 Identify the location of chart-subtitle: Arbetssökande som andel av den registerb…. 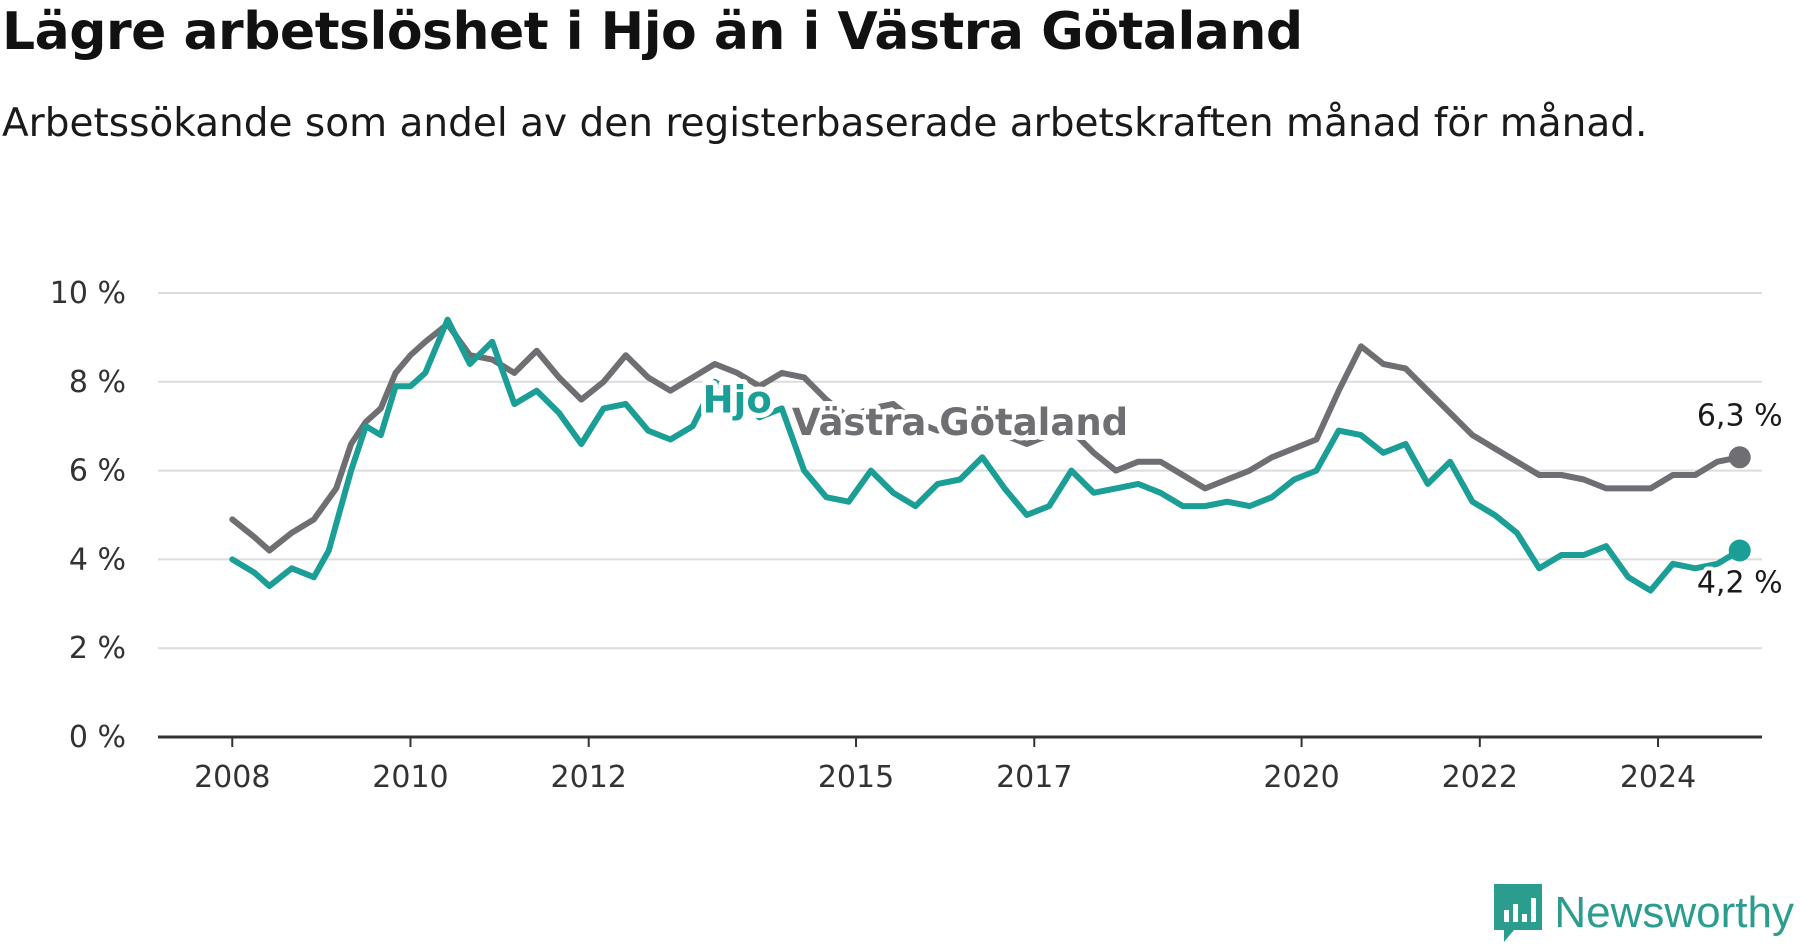
(825, 123).